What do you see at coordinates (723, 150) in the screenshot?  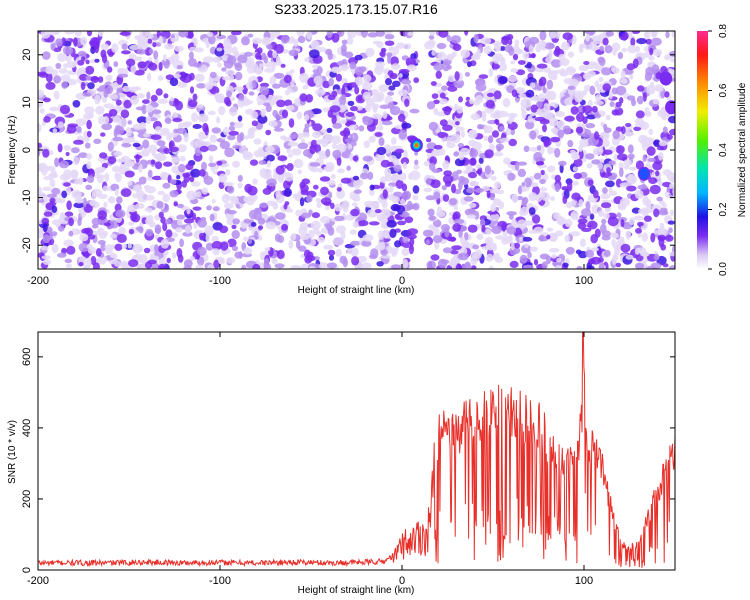 I see `colorbar-tick-label: 0.4` at bounding box center [723, 150].